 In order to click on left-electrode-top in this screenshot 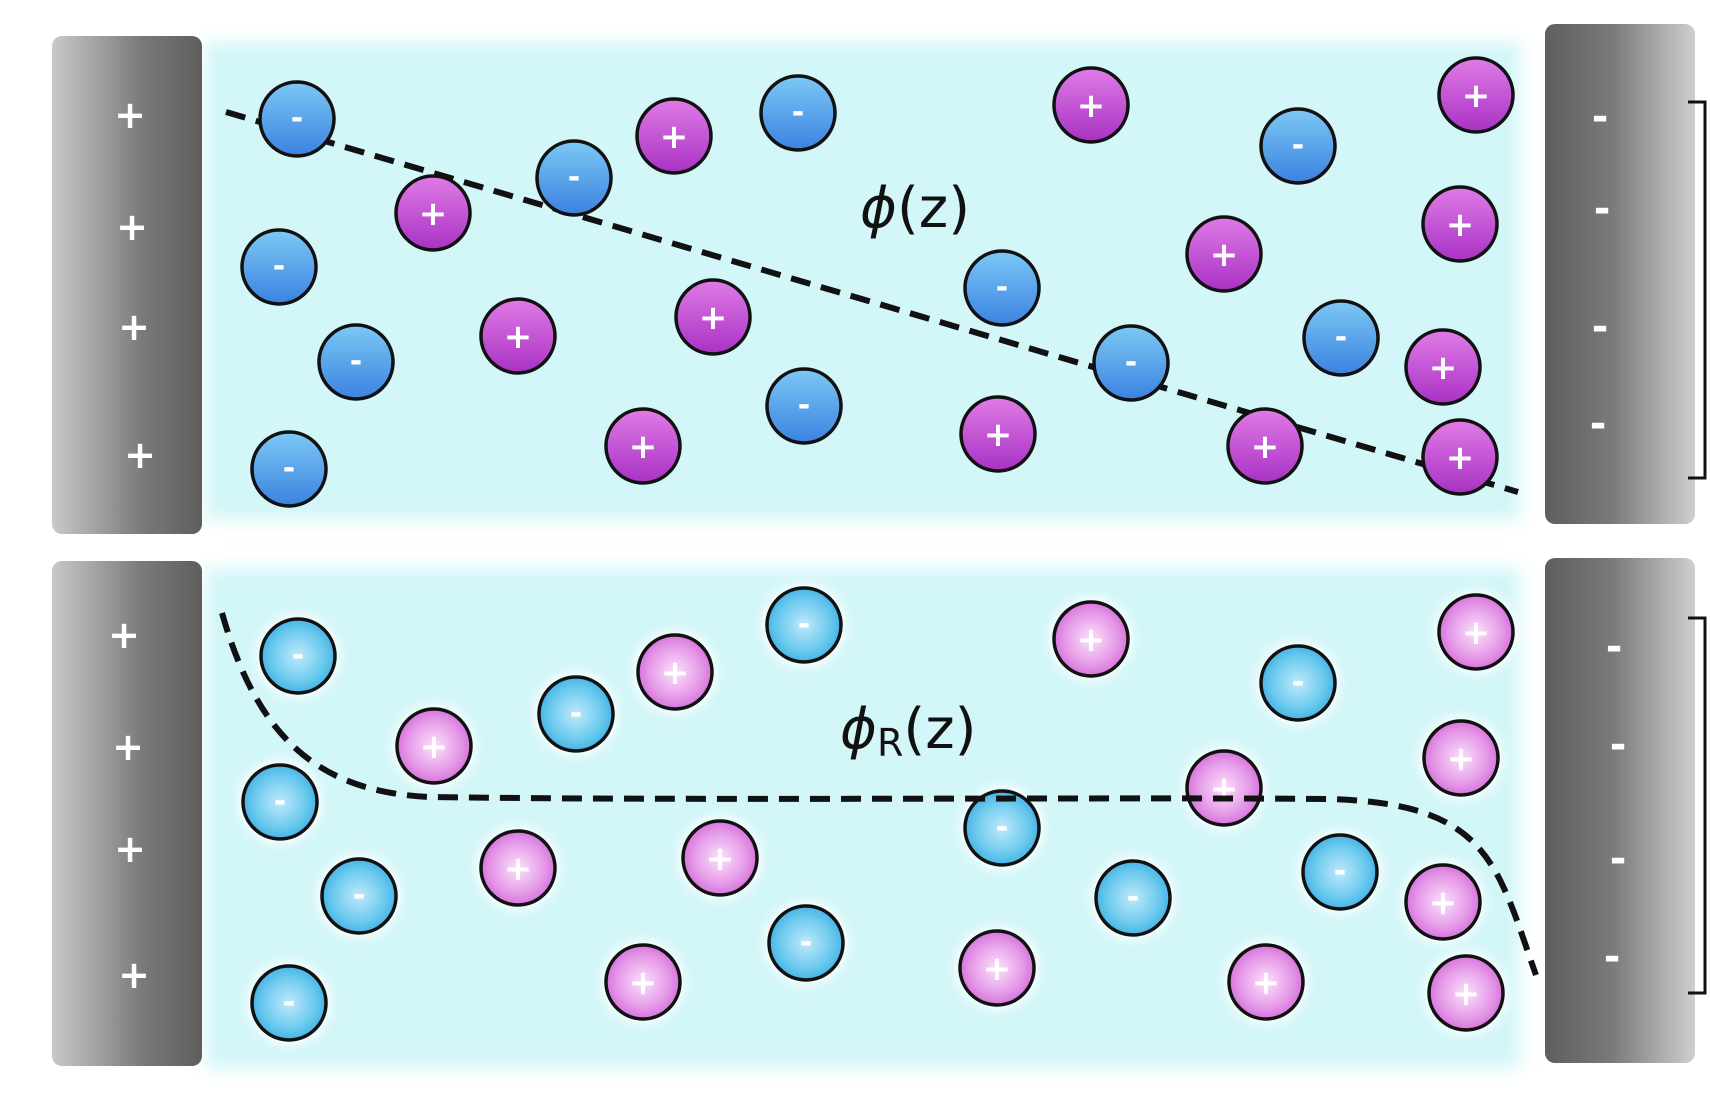, I will do `click(127, 285)`.